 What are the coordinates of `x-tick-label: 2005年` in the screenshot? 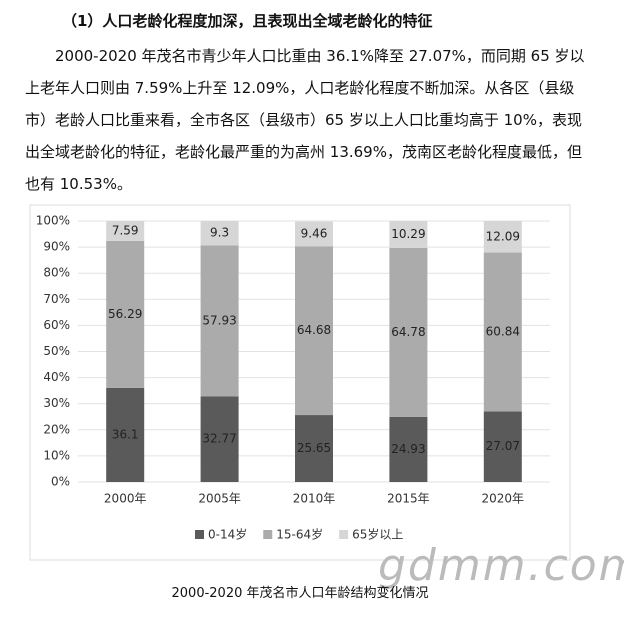 It's located at (219, 499).